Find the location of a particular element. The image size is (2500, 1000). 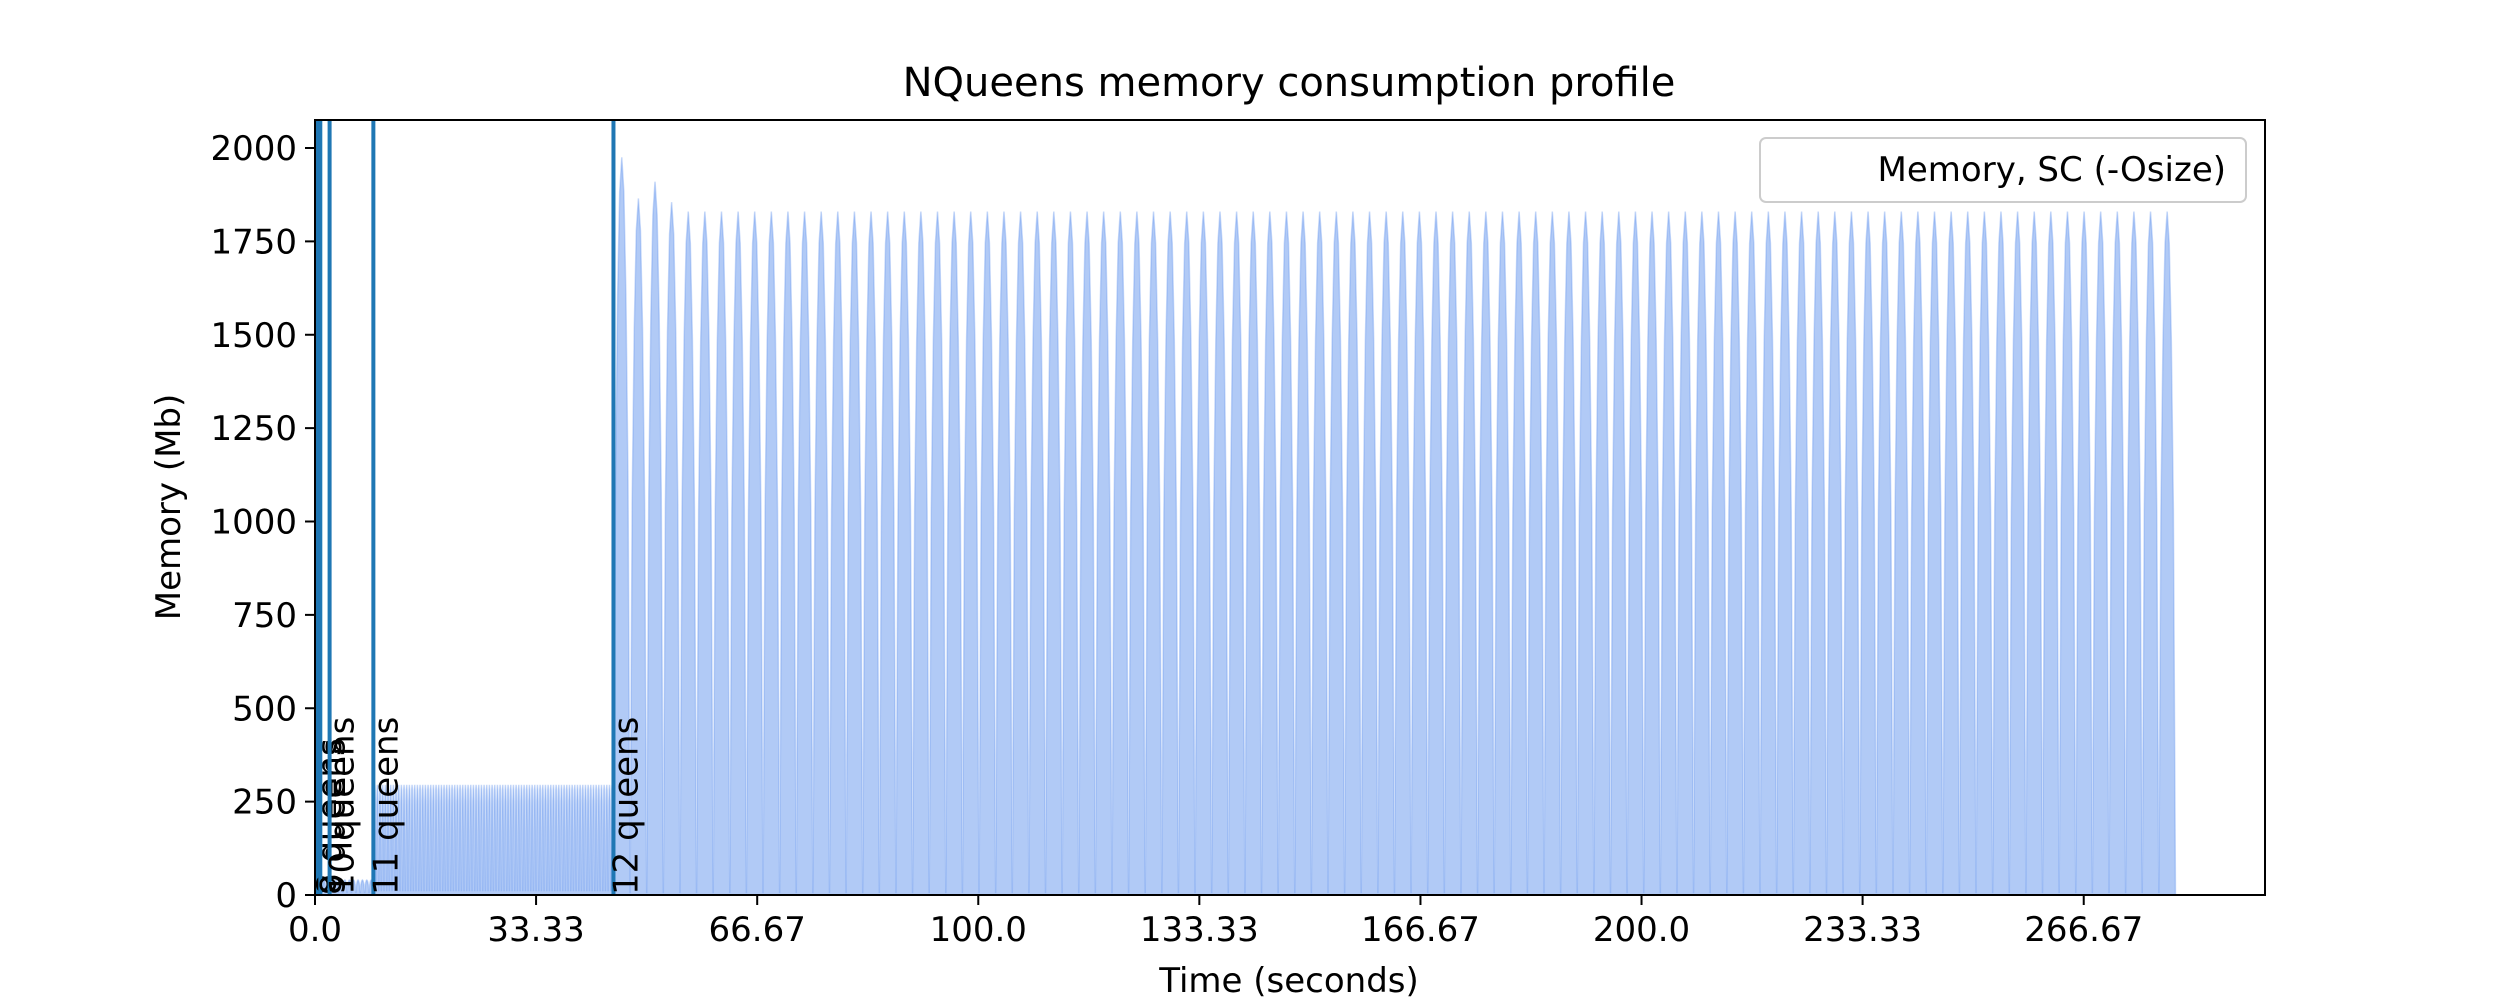

y-tick-label: 0 is located at coordinates (286, 896).